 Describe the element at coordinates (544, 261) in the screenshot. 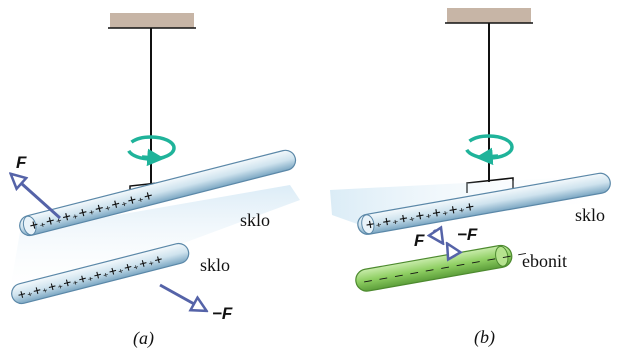

I see `rod-label-ebonite: ebonit` at that location.